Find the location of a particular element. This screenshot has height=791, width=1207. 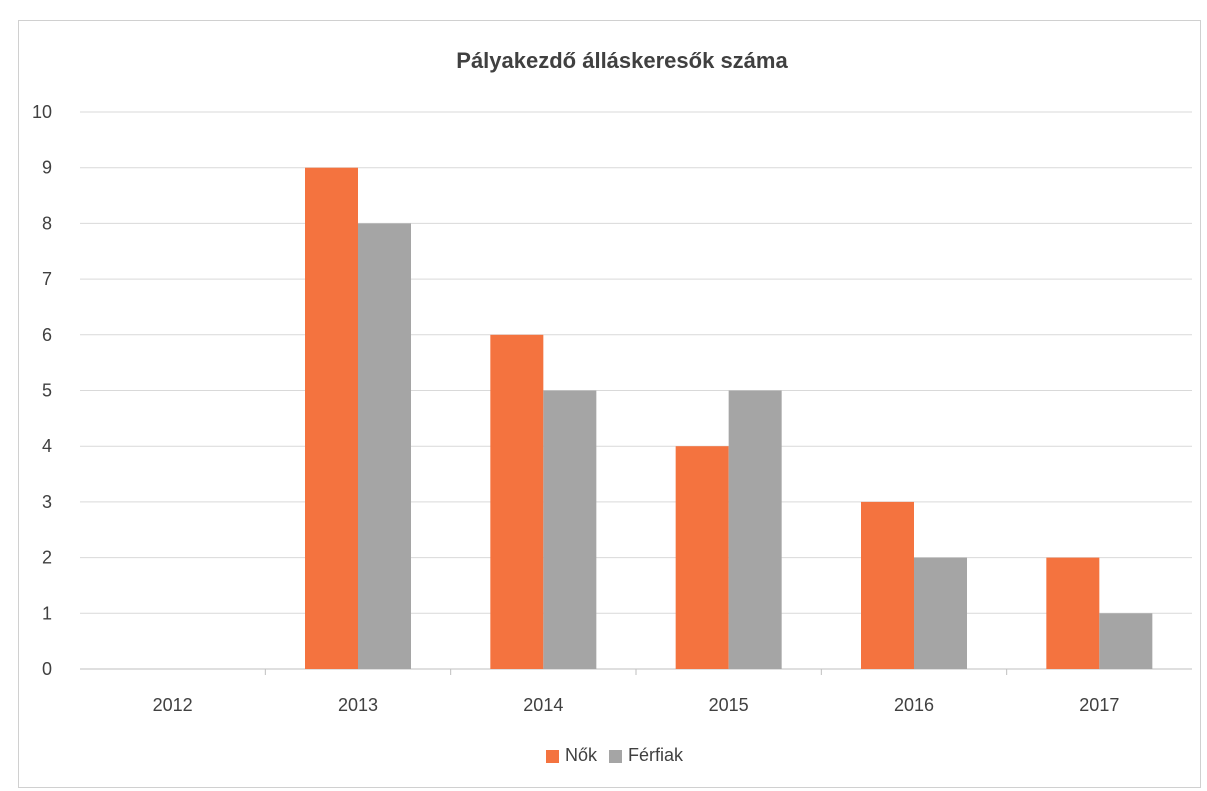

y-tick-label: 8 is located at coordinates (47, 223).